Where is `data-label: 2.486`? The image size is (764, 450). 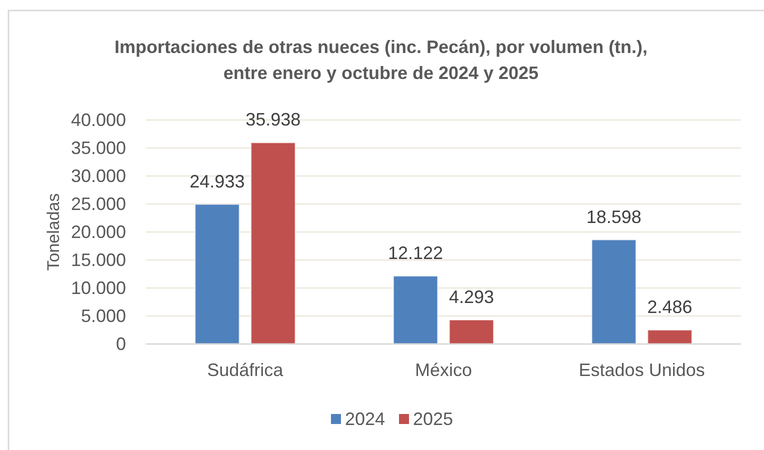
data-label: 2.486 is located at coordinates (669, 307).